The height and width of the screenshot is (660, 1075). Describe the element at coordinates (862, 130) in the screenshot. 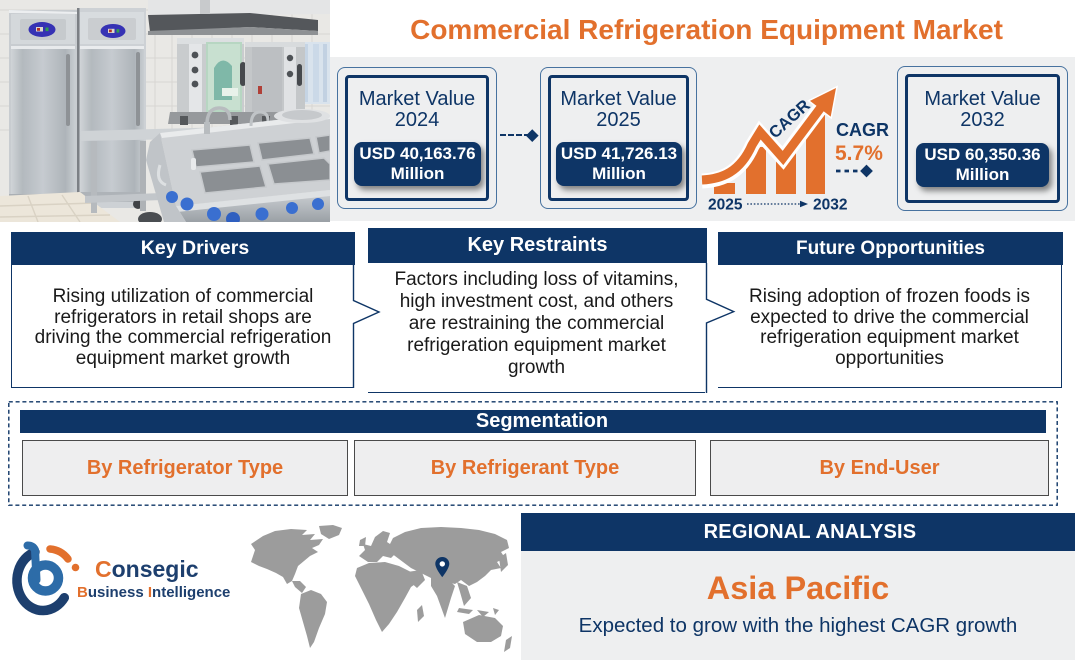

I see `svg-text: CAGR` at that location.